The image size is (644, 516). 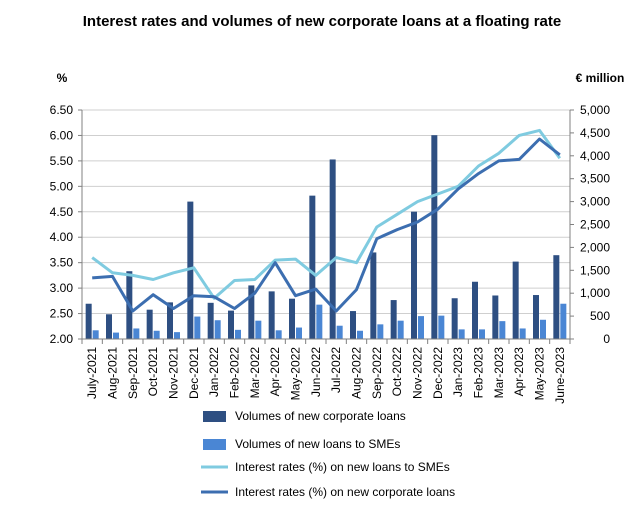 What do you see at coordinates (397, 372) in the screenshot?
I see `x-tick-label: Oct-2022` at bounding box center [397, 372].